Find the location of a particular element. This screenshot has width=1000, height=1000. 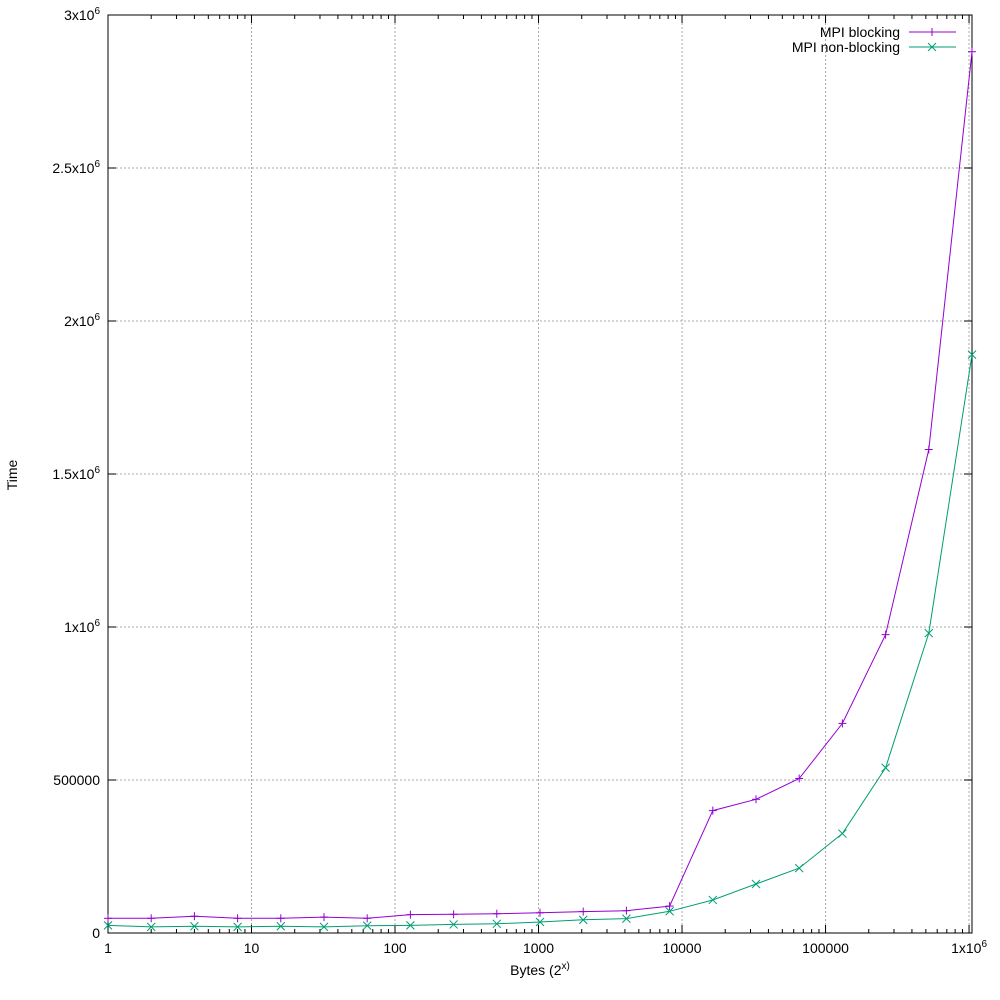

y-tick-label: 1.5x10⁶ is located at coordinates (76, 473).